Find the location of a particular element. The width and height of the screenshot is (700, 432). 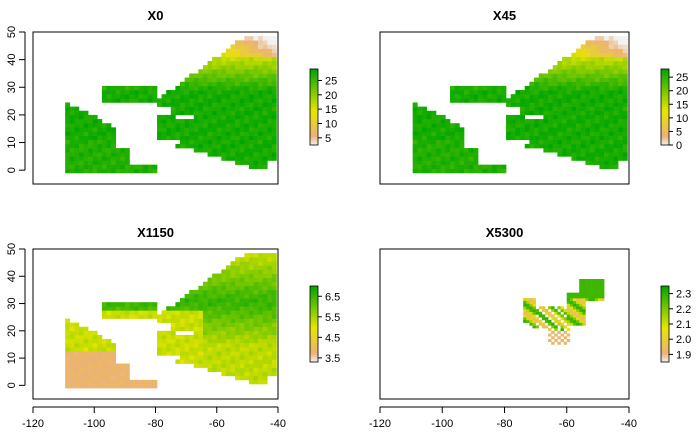

legend-tick-label: 2.2 is located at coordinates (683, 310).